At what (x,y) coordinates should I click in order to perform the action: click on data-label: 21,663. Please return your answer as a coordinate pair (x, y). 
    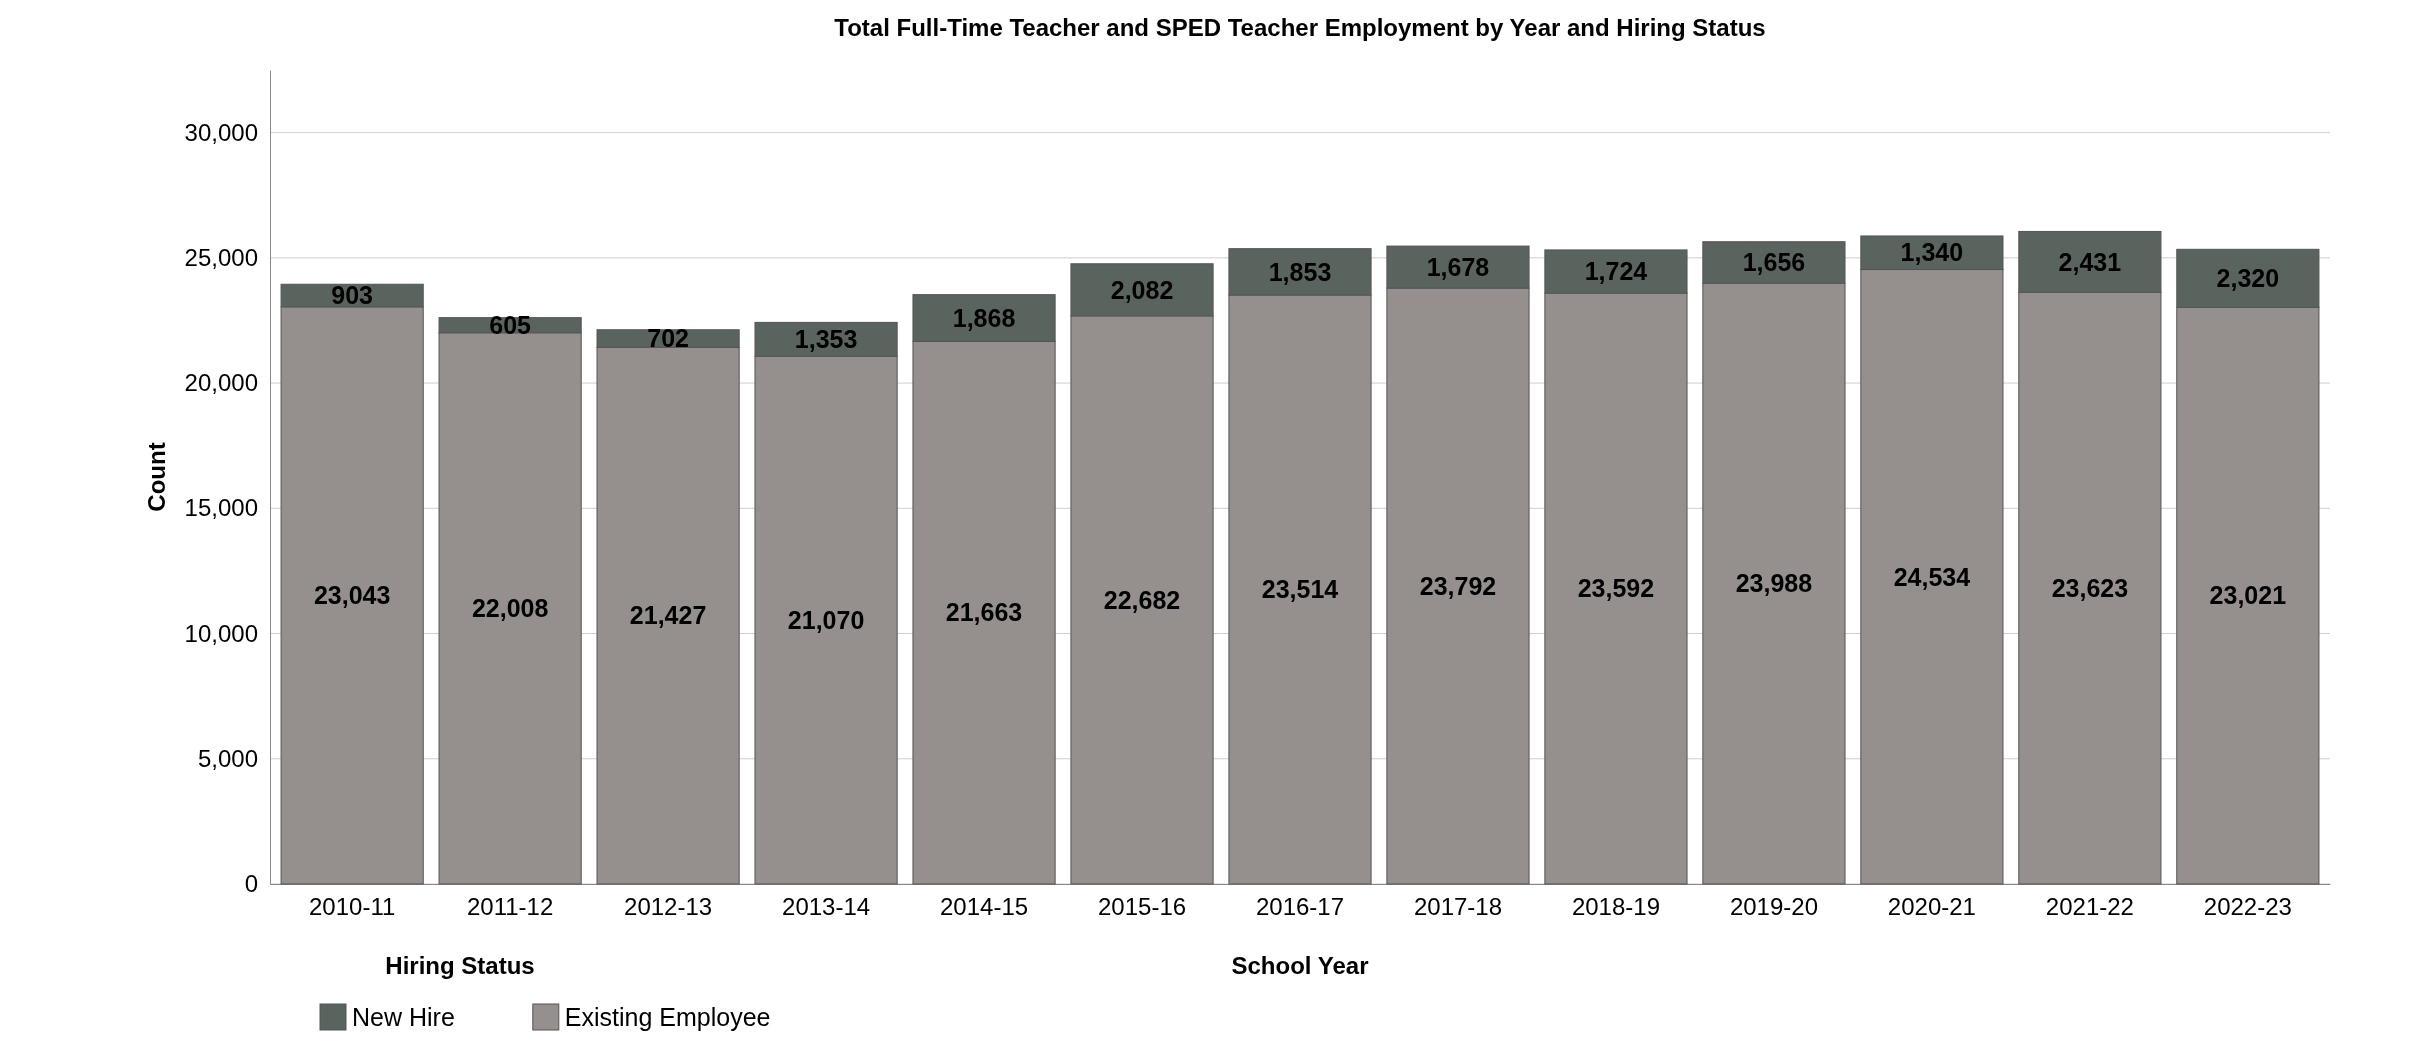
    Looking at the image, I should click on (984, 612).